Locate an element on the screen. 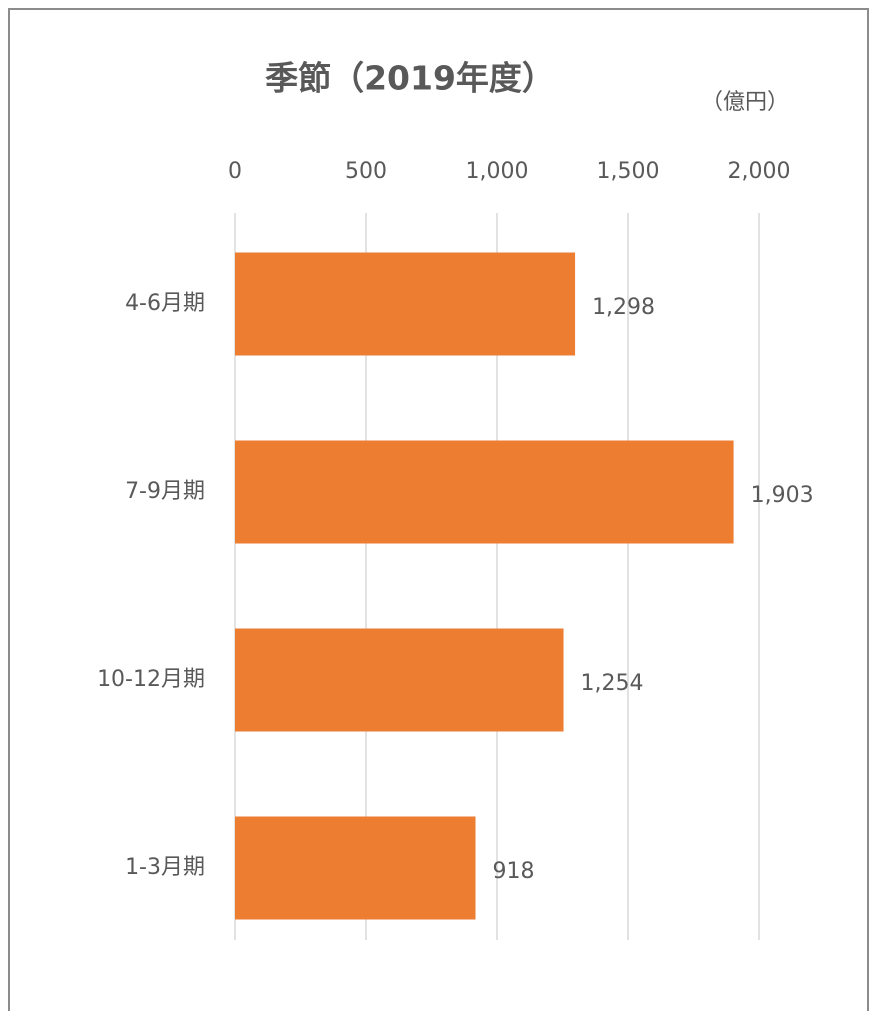  y-tick-label: 4-6月期 is located at coordinates (165, 303).